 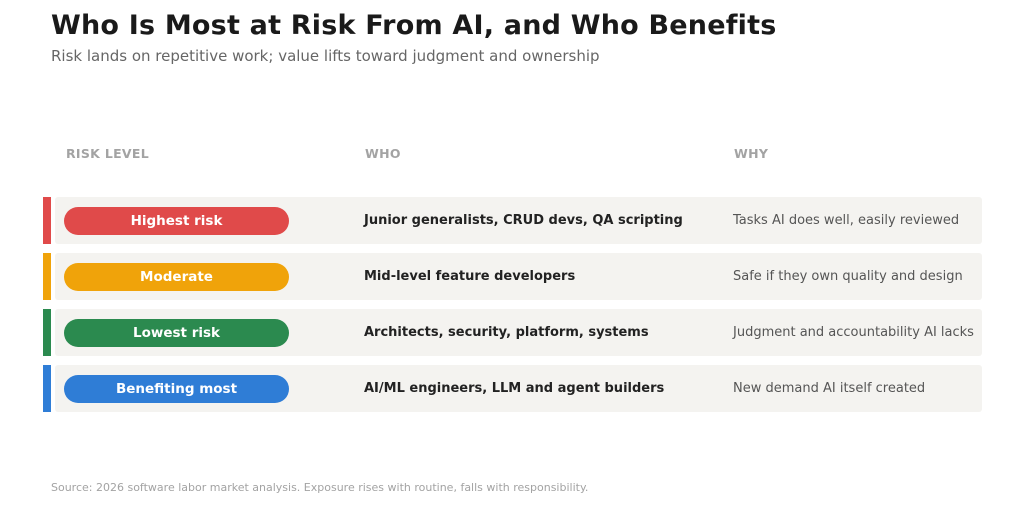 I want to click on column-header-risk-level: RISK LEVEL, so click(x=107, y=153).